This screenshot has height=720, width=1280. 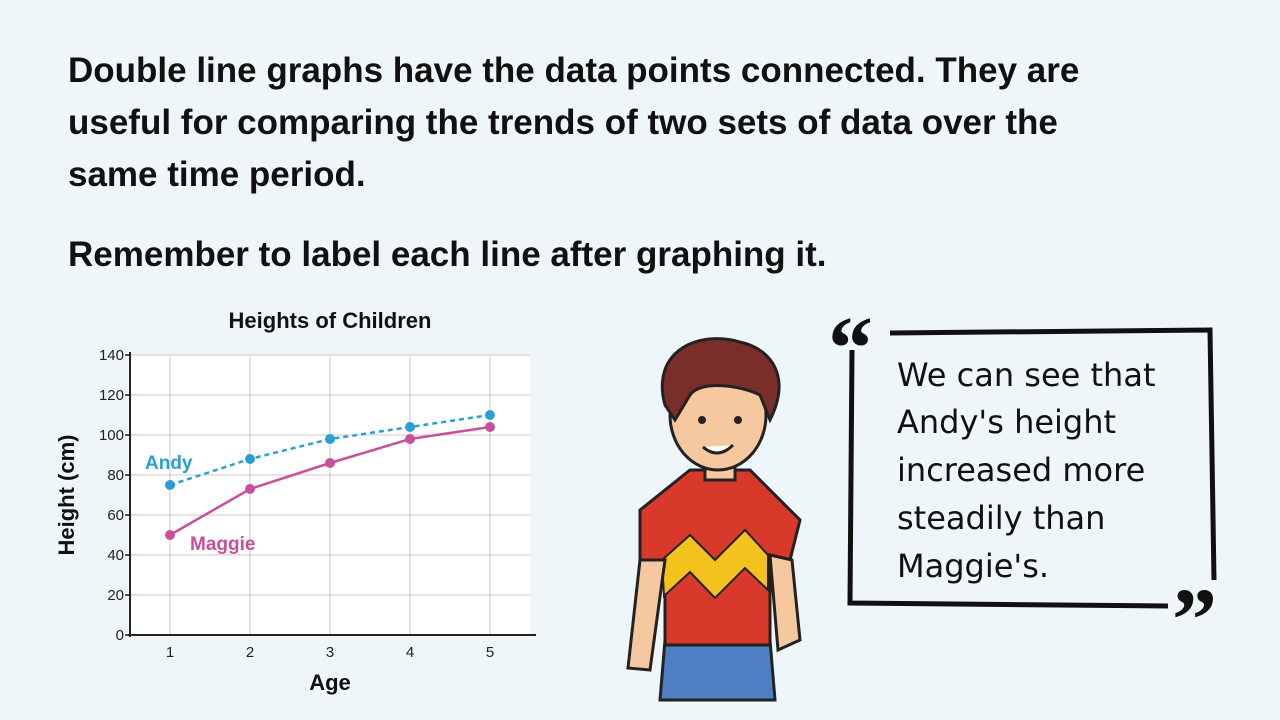 I want to click on series-label: Andy, so click(x=169, y=463).